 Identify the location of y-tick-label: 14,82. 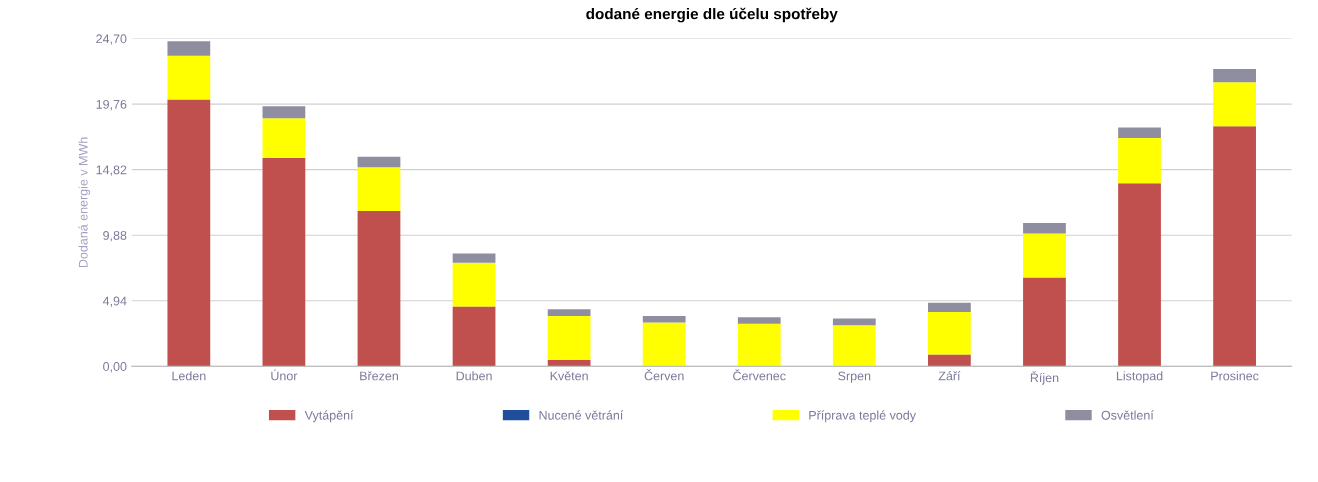
(111, 170).